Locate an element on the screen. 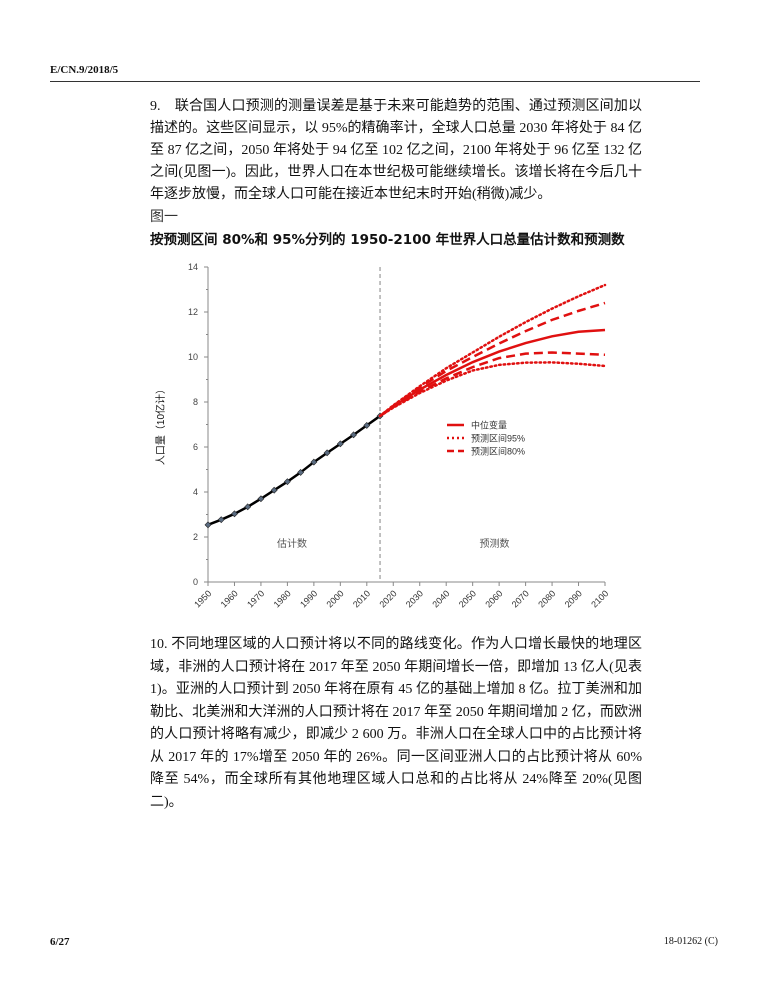  projection-line-dotted-upper is located at coordinates (492, 350).